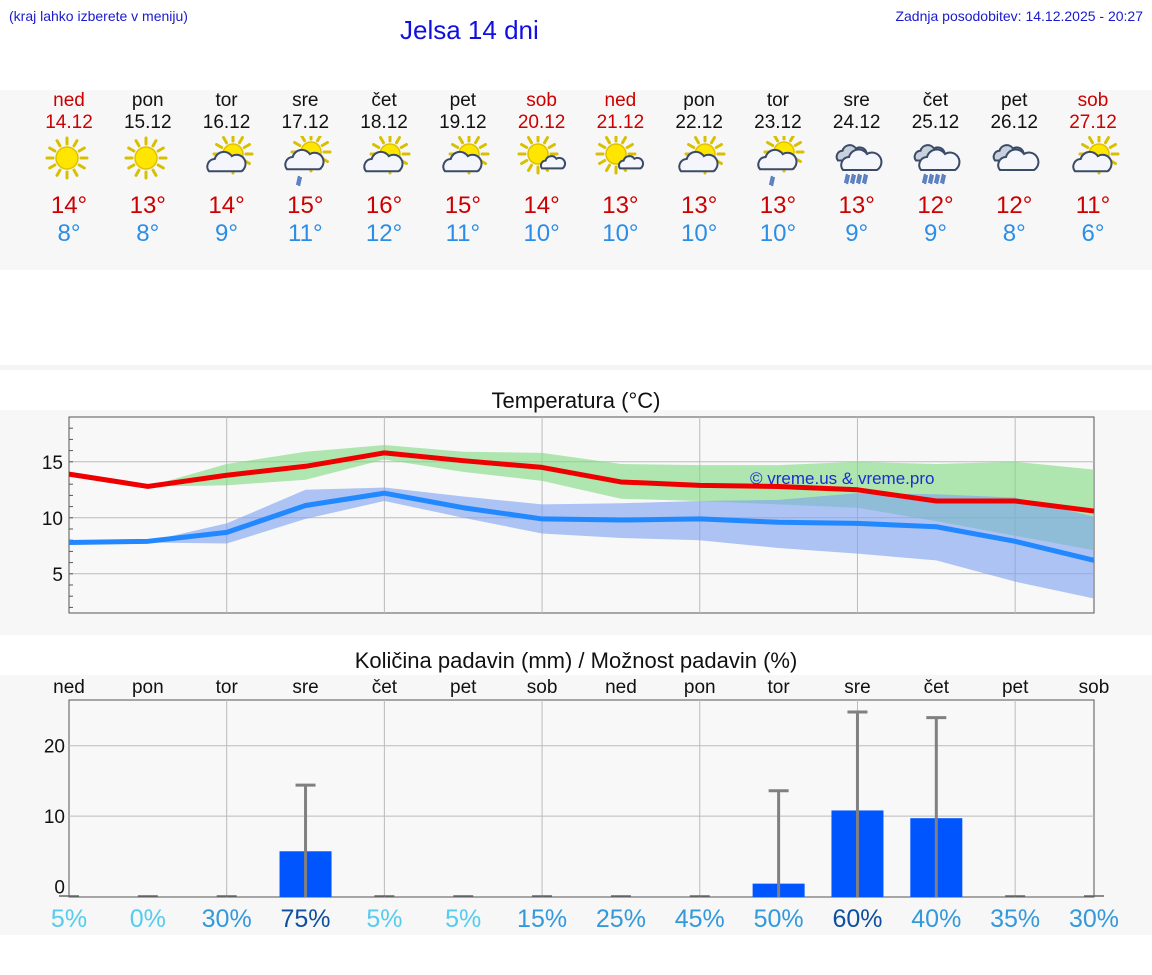 The width and height of the screenshot is (1152, 975). I want to click on day-column: tor 16.12 14° 9°, so click(227, 169).